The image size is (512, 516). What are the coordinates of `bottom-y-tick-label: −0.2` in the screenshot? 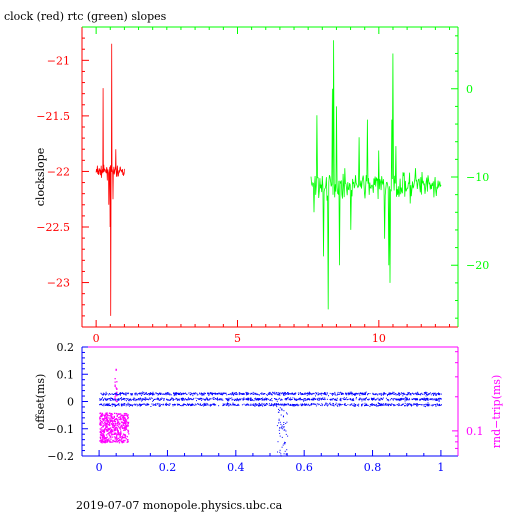 It's located at (60, 456).